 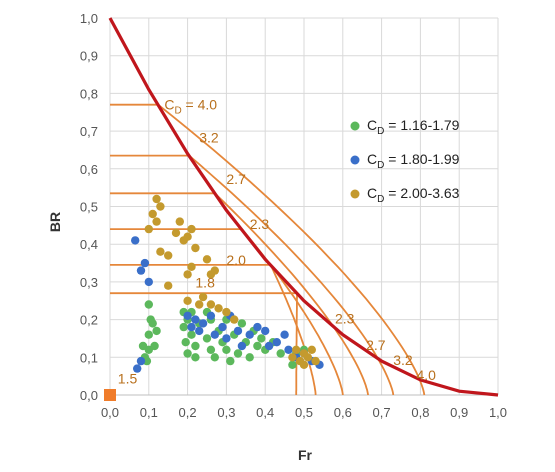 What do you see at coordinates (89, 357) in the screenshot?
I see `y-tick-label: 0,1` at bounding box center [89, 357].